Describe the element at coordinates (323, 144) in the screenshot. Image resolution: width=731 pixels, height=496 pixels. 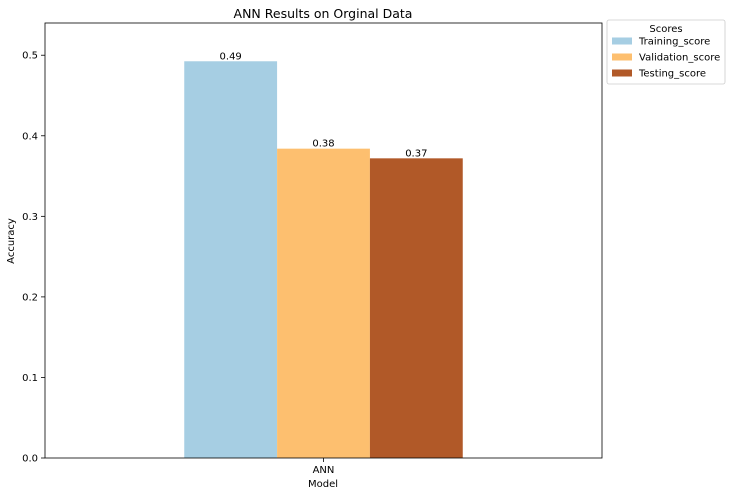
I see `bar-value-label: 0.38` at that location.